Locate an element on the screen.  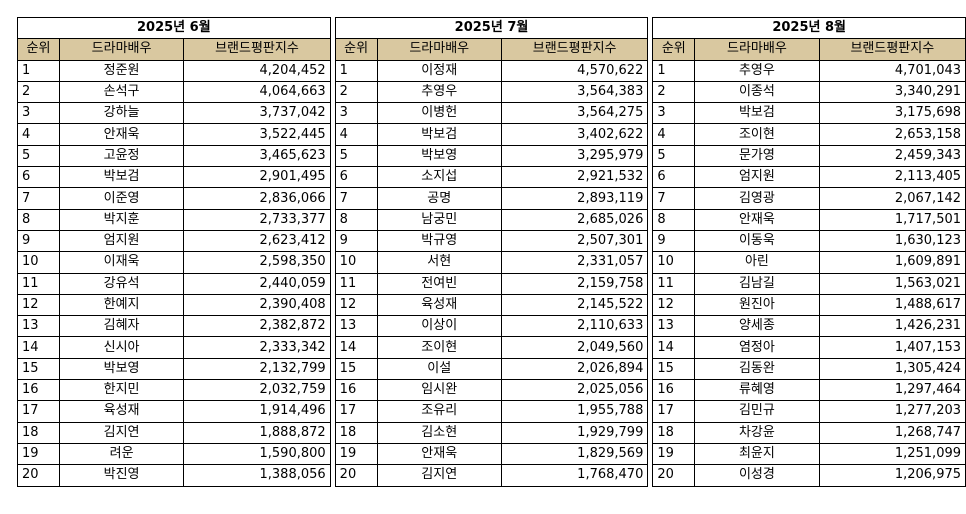
score-cell: 3,402,622 is located at coordinates (574, 134).